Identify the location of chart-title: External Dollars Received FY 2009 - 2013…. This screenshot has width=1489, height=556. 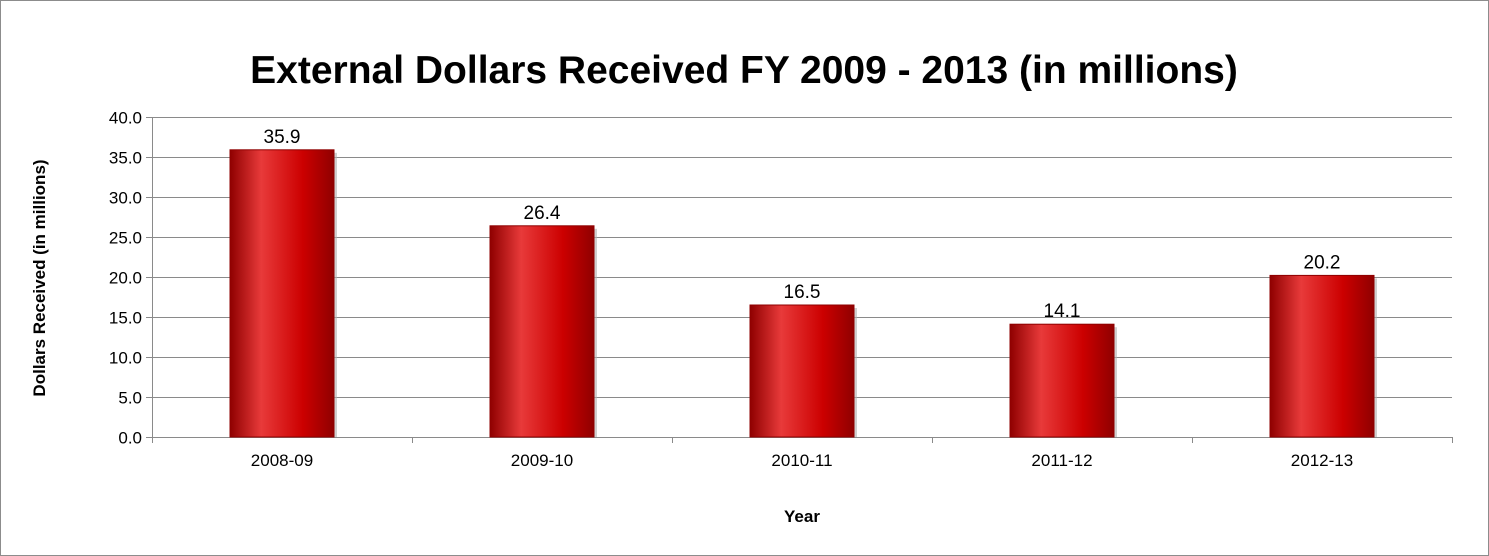
(744, 70).